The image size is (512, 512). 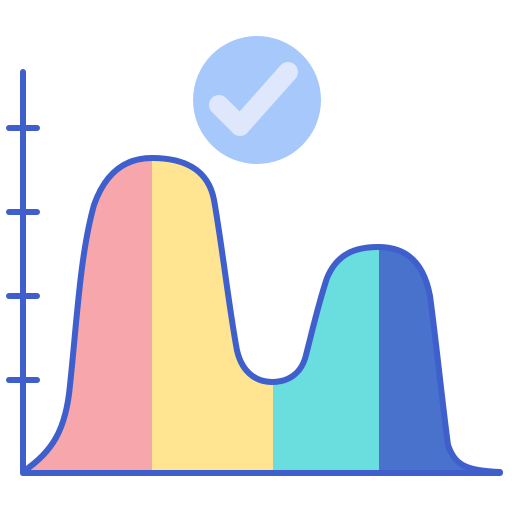 I want to click on check-badge, so click(x=257, y=100).